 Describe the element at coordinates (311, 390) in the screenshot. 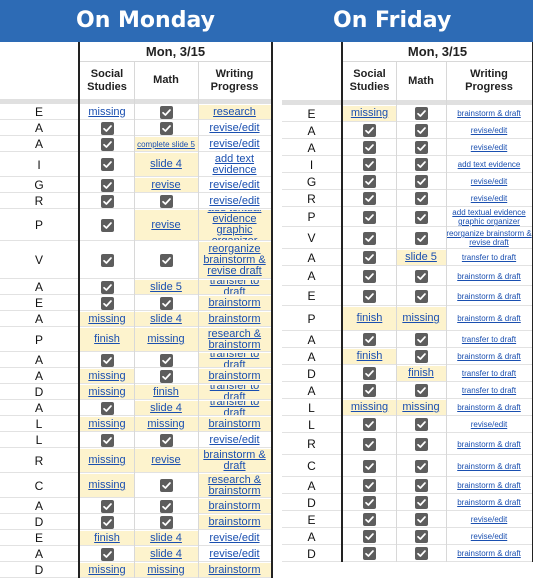

I see `student-initial: A` at that location.